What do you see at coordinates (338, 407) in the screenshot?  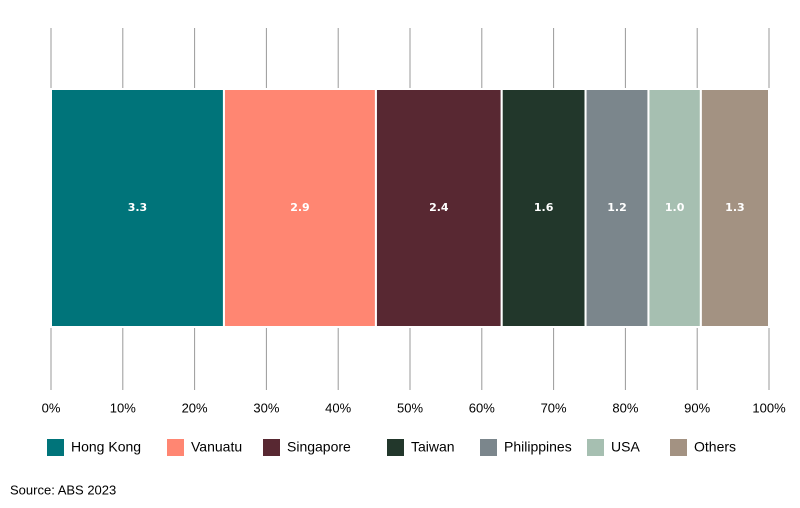 I see `x-tick-label: 40%` at bounding box center [338, 407].